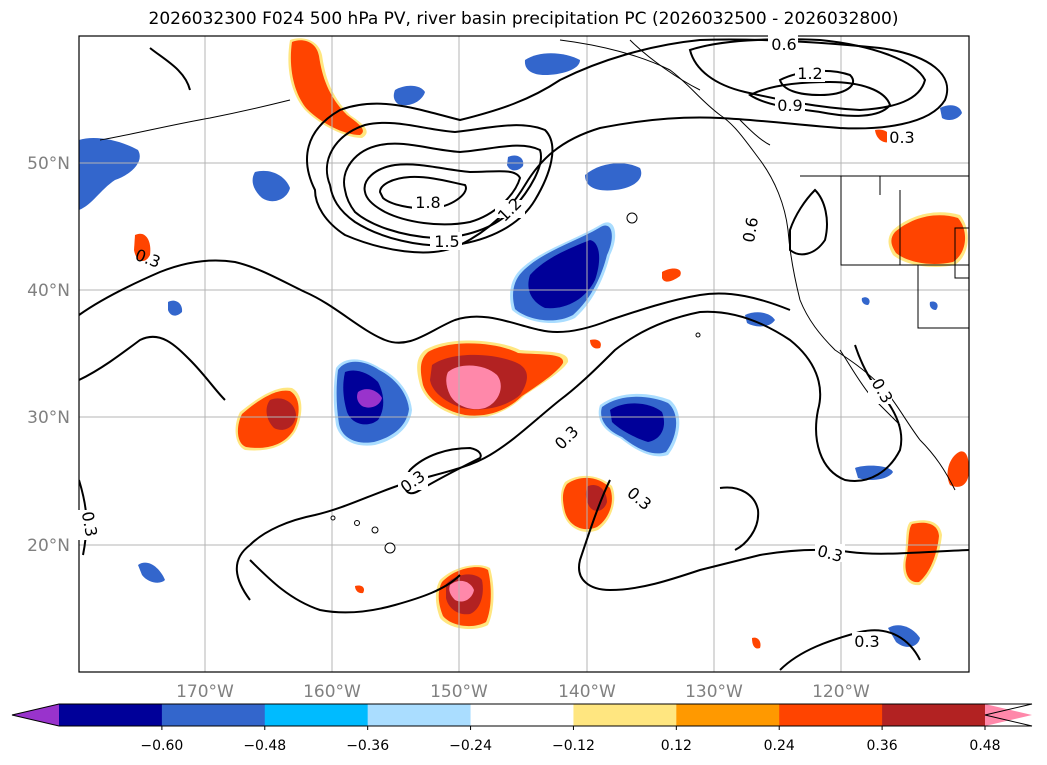  Describe the element at coordinates (984, 746) in the screenshot. I see `colorbar-tick-label: 0.48` at that location.